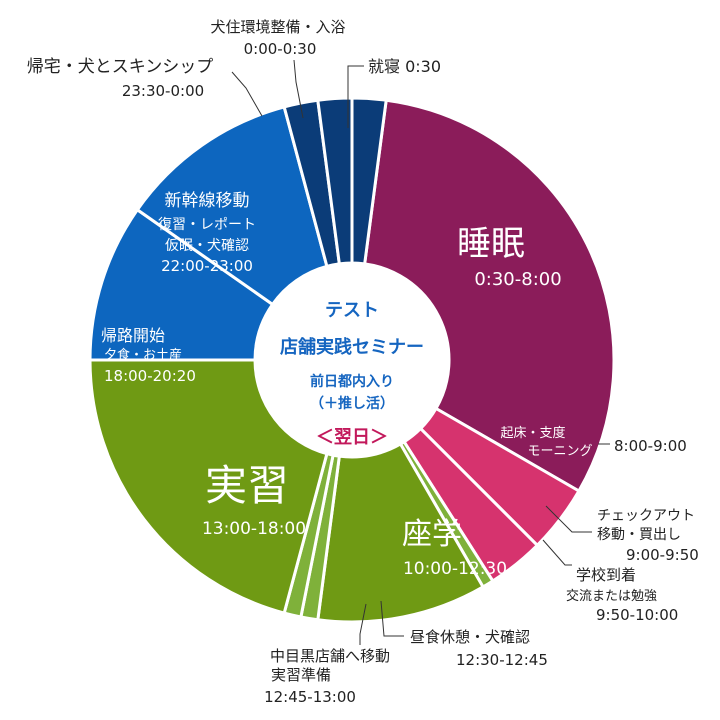 The height and width of the screenshot is (720, 720). I want to click on label-lecture-time: 10:00-12:30, so click(455, 569).